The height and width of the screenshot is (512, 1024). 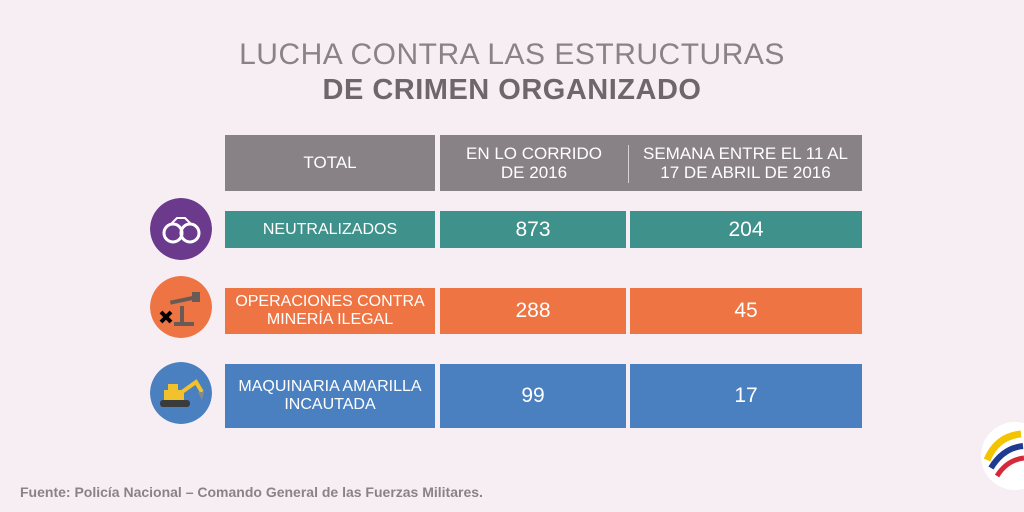 I want to click on row-maquinaria-label-line2: INCAUTADA, so click(x=330, y=404).